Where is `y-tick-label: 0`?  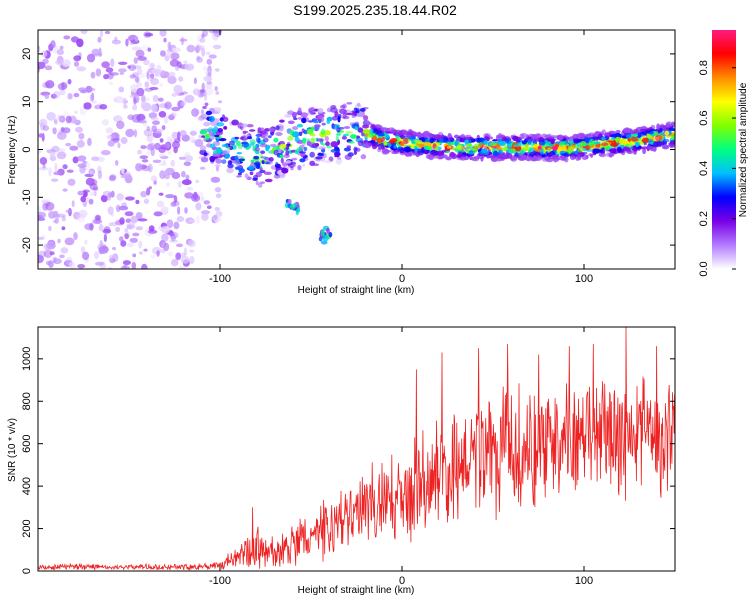 y-tick-label: 0 is located at coordinates (27, 149).